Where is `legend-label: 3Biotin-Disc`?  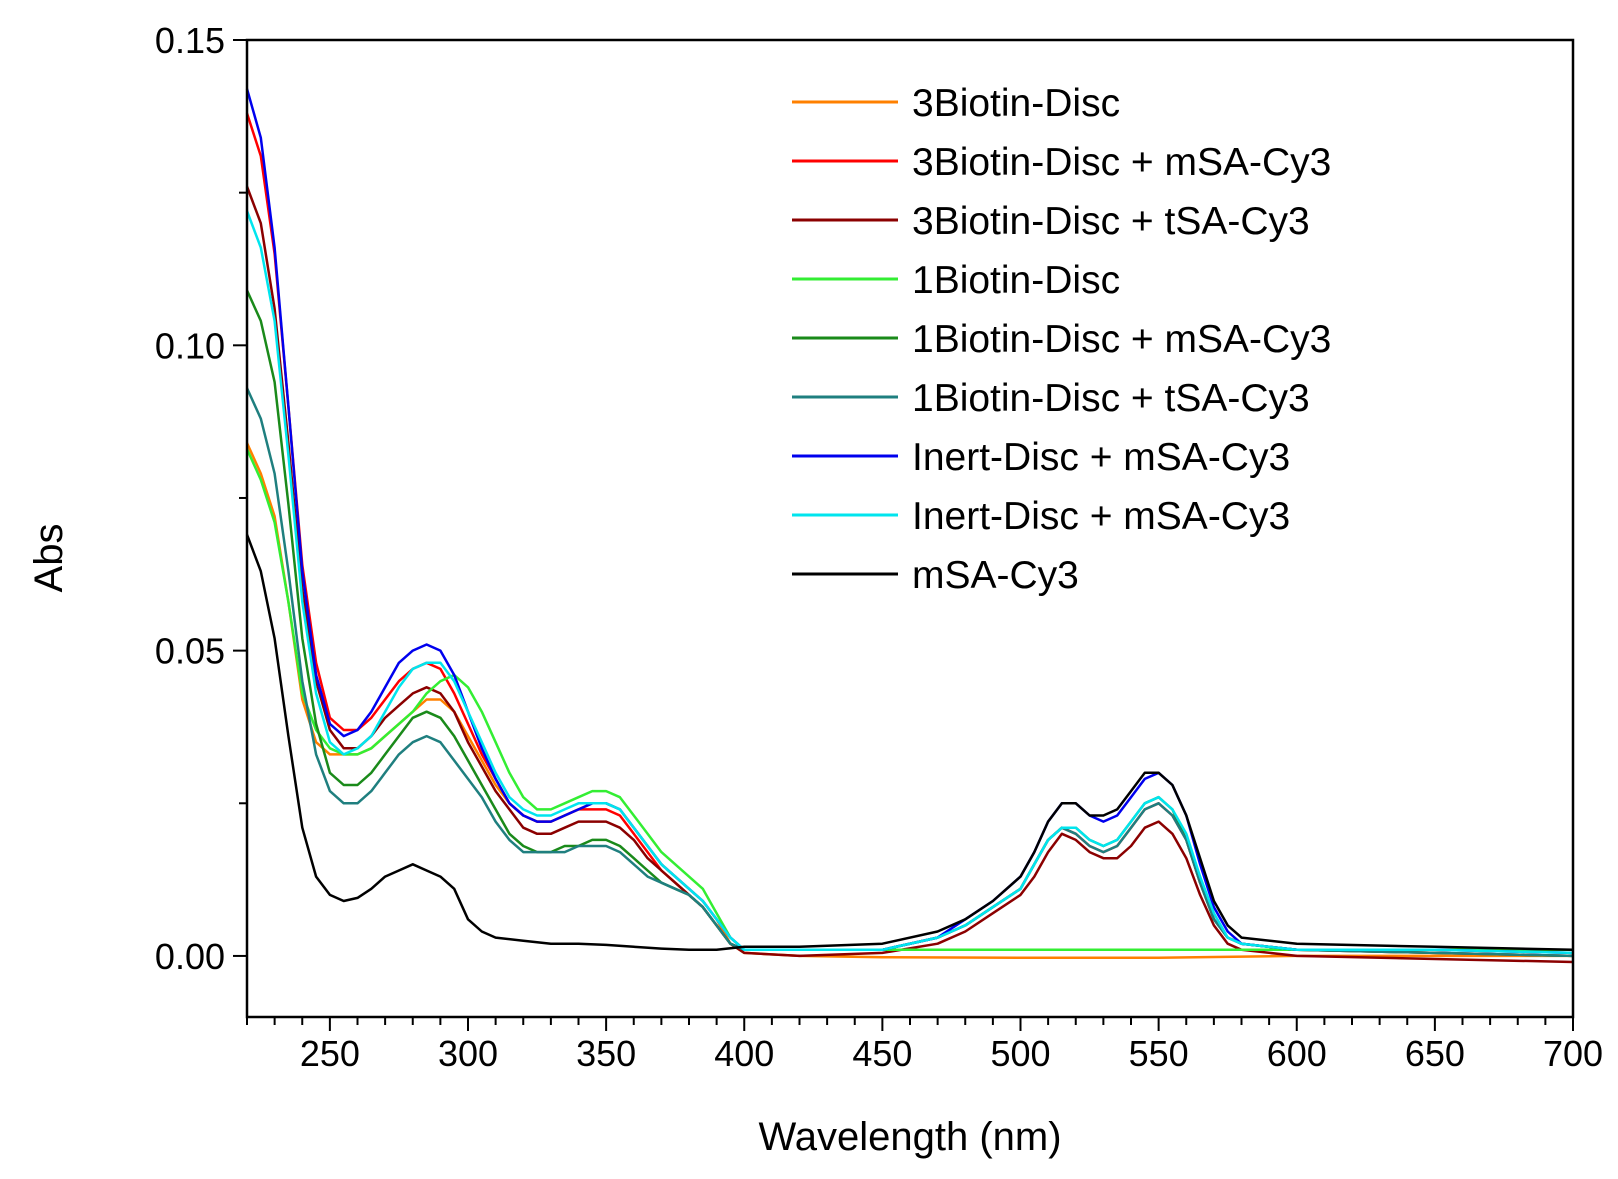
legend-label: 3Biotin-Disc is located at coordinates (1016, 103).